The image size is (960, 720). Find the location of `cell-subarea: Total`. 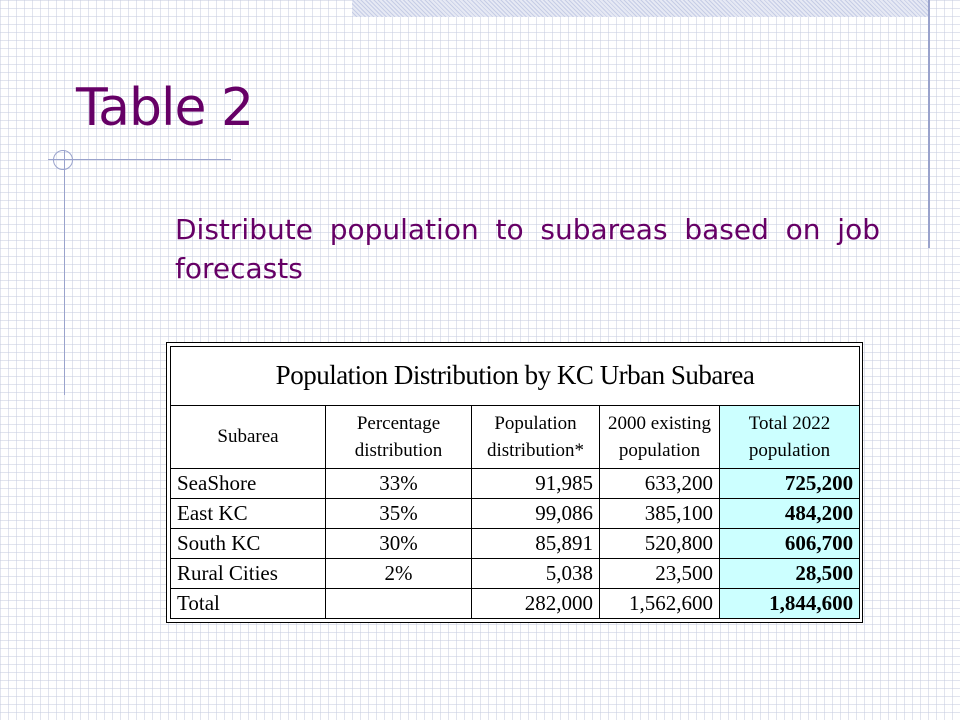

cell-subarea: Total is located at coordinates (248, 603).